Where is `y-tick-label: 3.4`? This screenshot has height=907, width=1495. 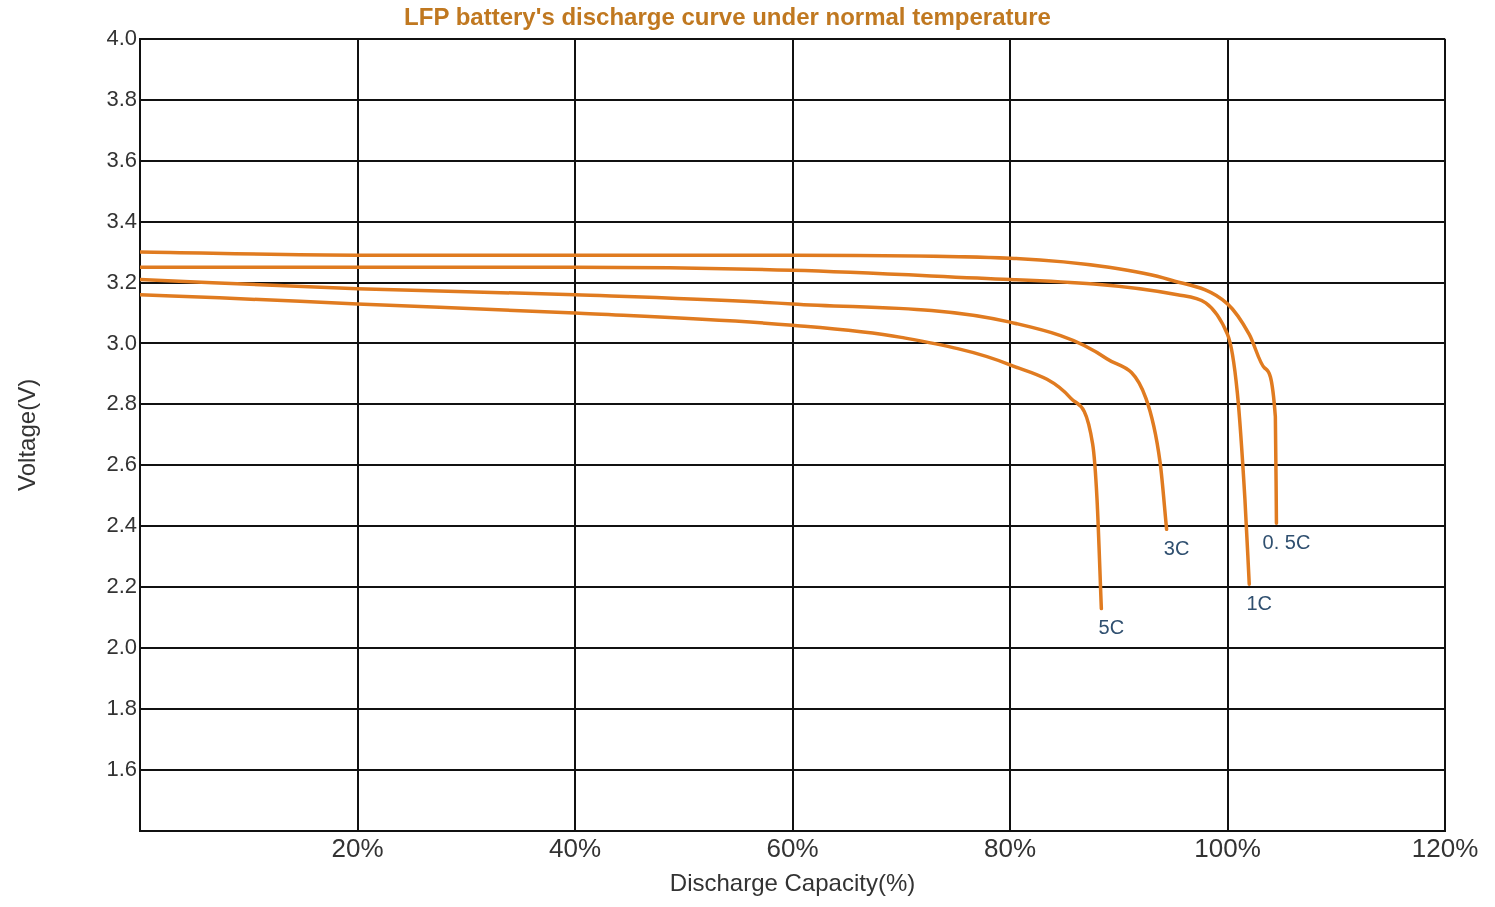 y-tick-label: 3.4 is located at coordinates (121, 220).